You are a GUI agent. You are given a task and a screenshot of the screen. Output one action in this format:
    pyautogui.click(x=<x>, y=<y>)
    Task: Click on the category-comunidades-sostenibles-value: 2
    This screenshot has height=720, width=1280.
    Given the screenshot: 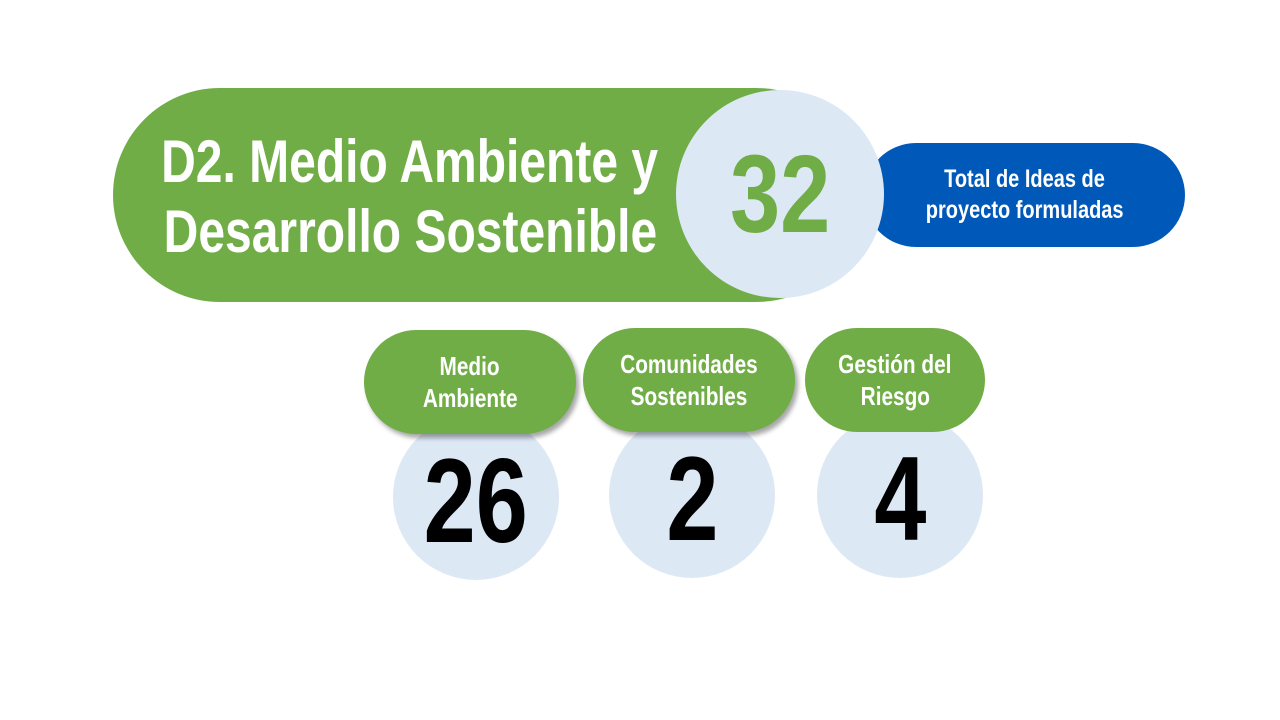 What is the action you would take?
    pyautogui.click(x=692, y=499)
    